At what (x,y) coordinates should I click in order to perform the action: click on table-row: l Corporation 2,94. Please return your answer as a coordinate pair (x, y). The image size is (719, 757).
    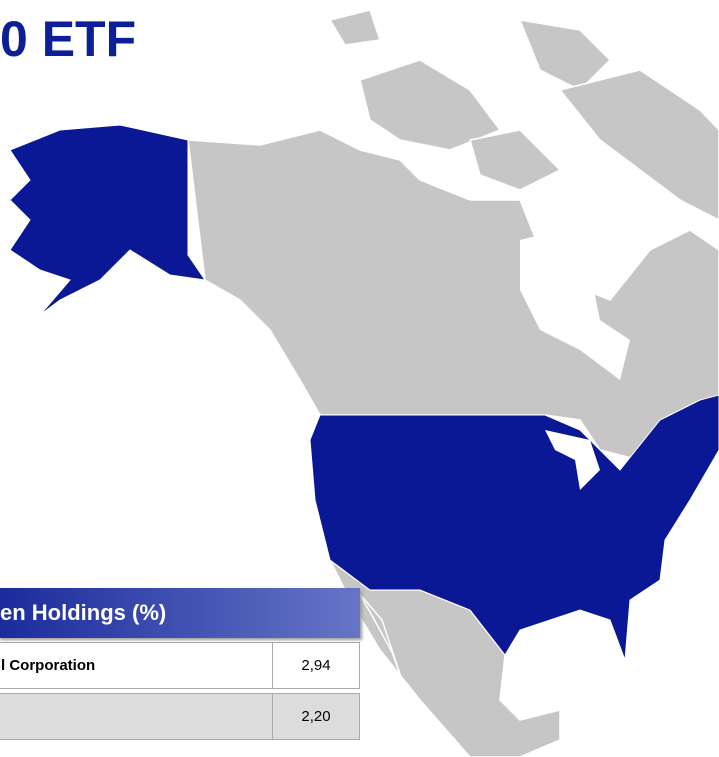
    Looking at the image, I should click on (180, 665).